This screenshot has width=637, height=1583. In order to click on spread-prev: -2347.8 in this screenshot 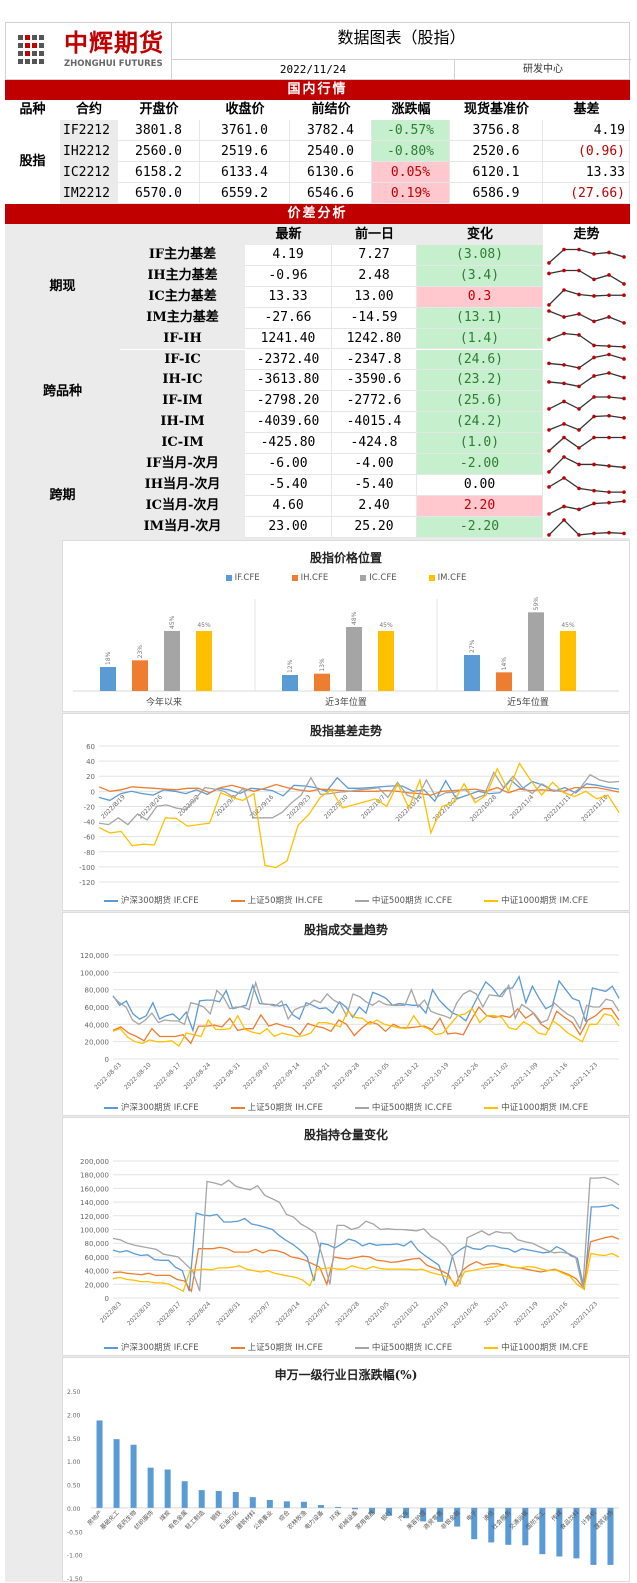, I will do `click(374, 360)`.